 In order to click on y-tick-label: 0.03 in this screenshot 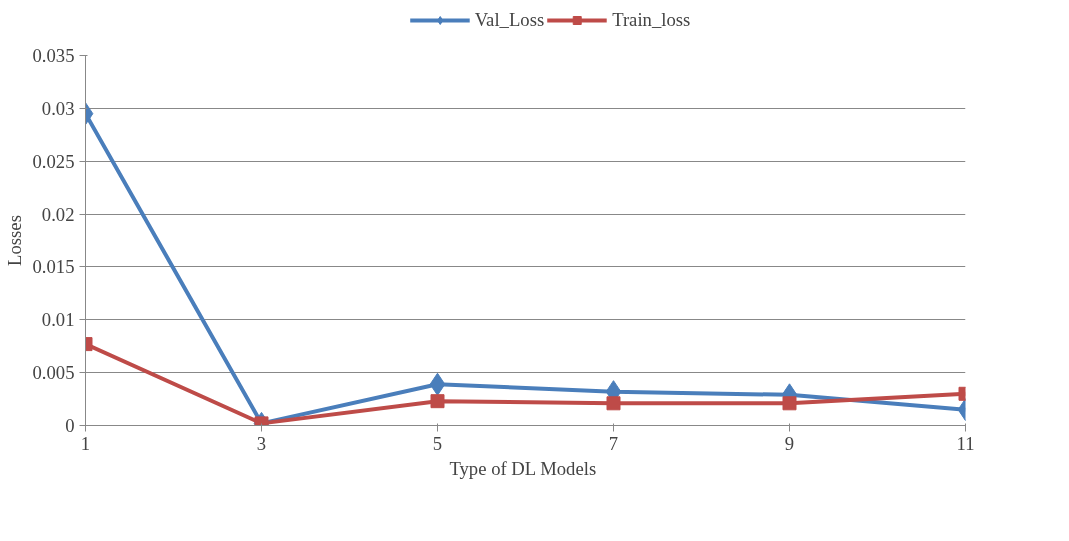, I will do `click(58, 108)`.